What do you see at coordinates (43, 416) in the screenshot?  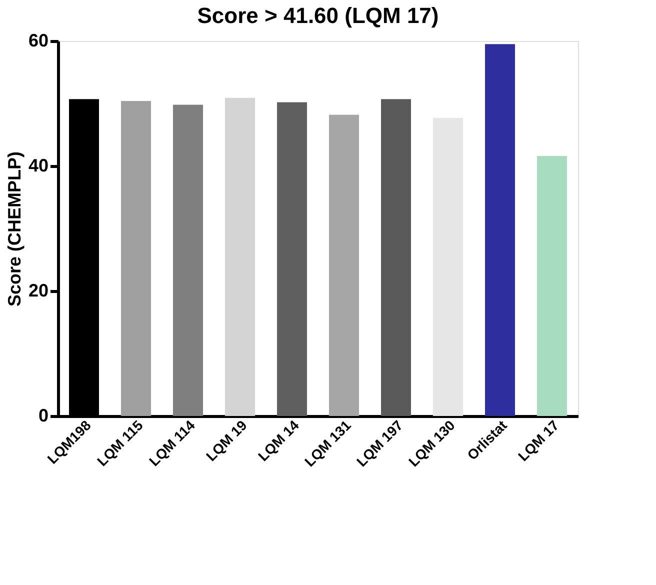 I see `y-tick-label: 0` at bounding box center [43, 416].